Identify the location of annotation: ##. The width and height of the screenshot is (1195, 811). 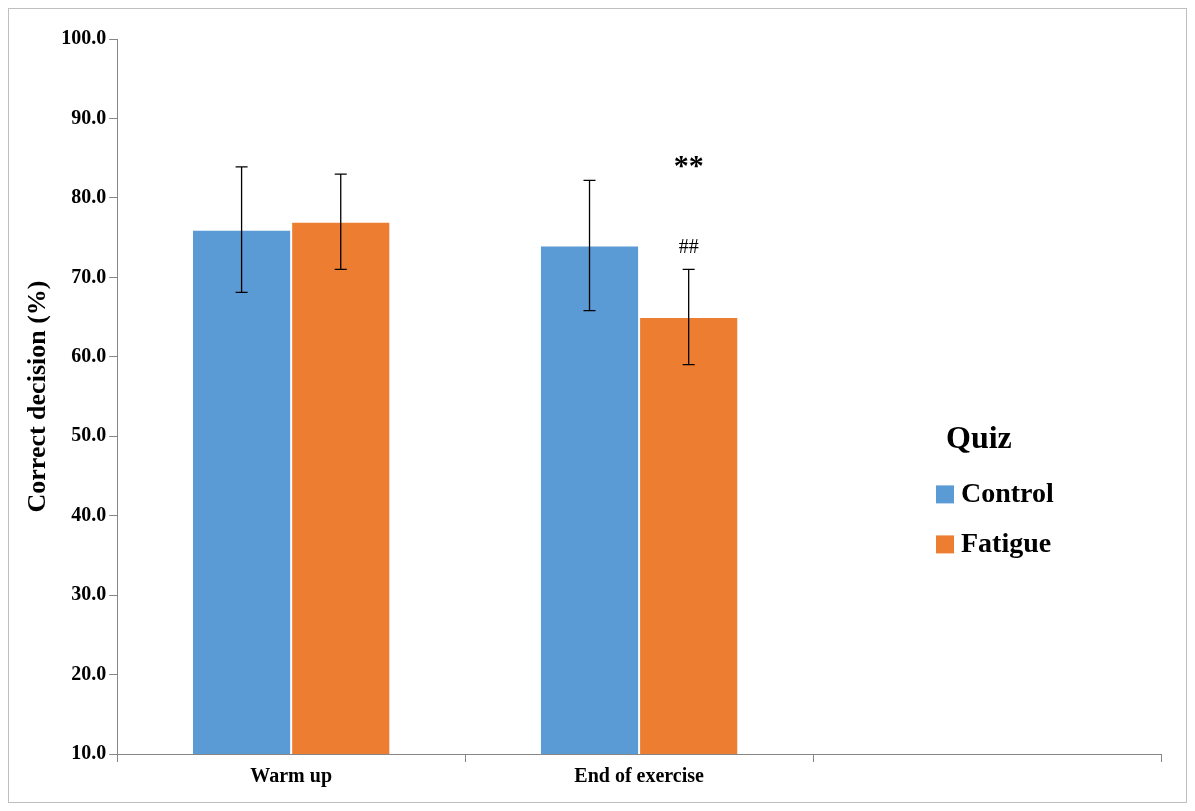
(688, 245).